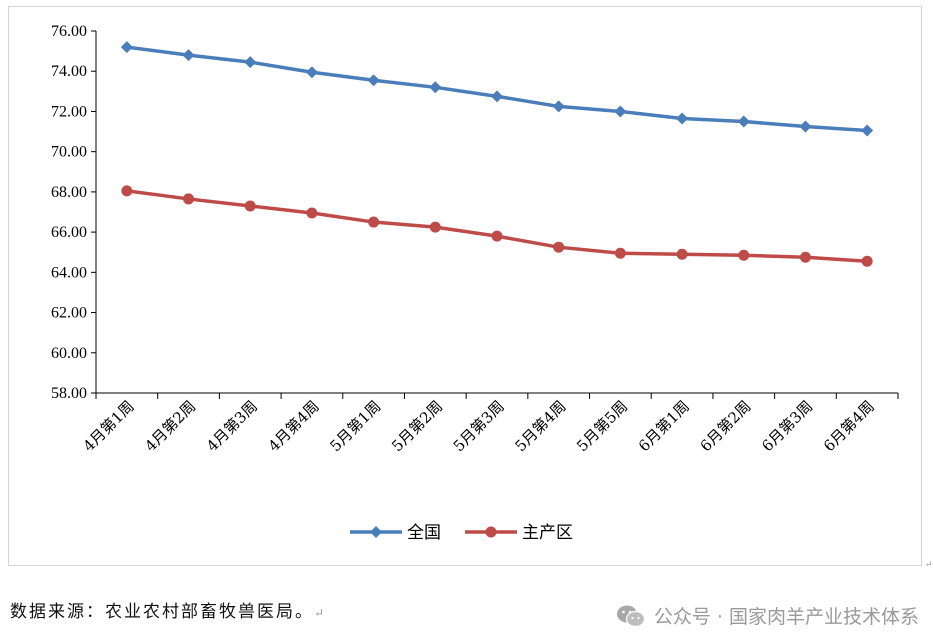 Image resolution: width=933 pixels, height=639 pixels. I want to click on watermark: 公众号 · 国家肉羊产业技术体系, so click(767, 615).